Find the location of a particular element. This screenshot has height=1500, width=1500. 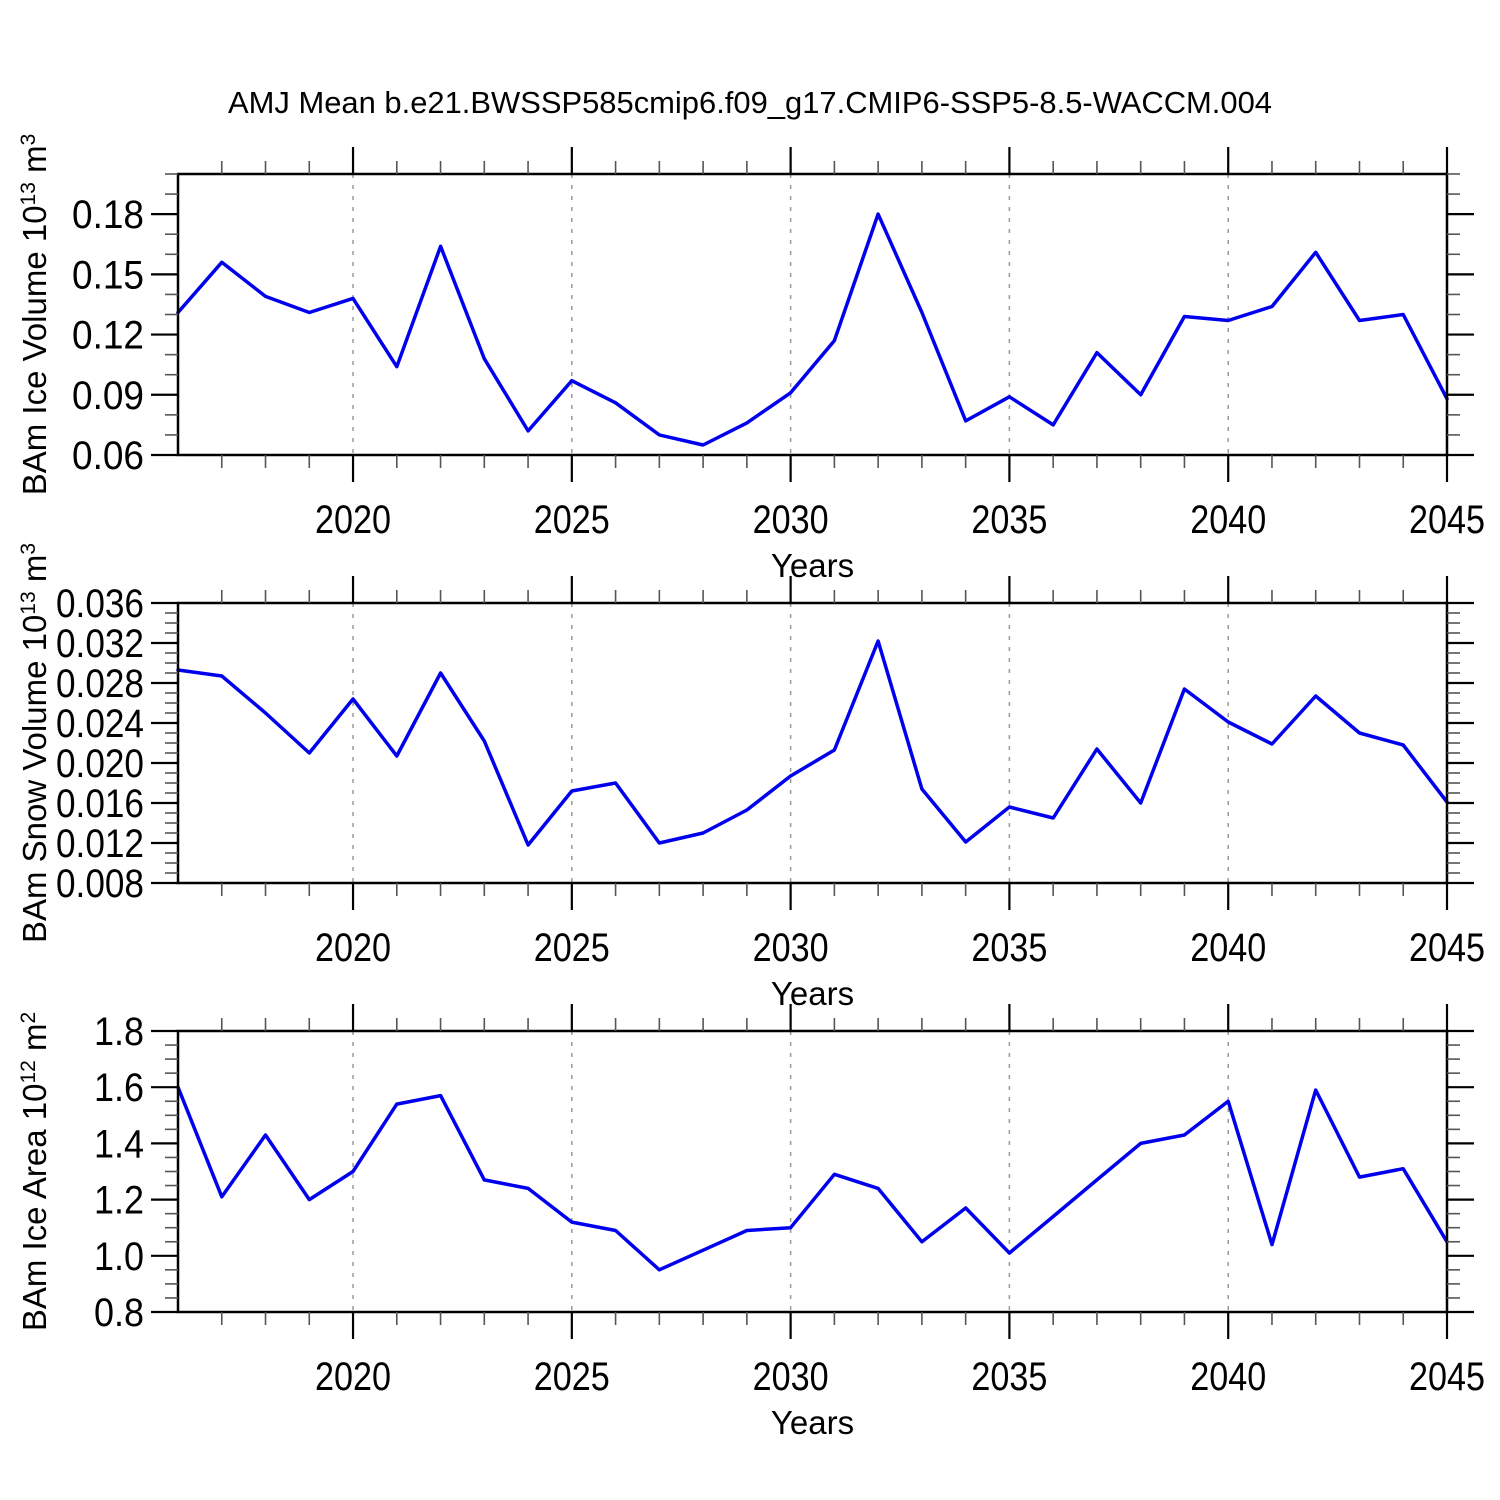

svg-text: BAm Snow Volume 1013 m3 is located at coordinates (34, 743).